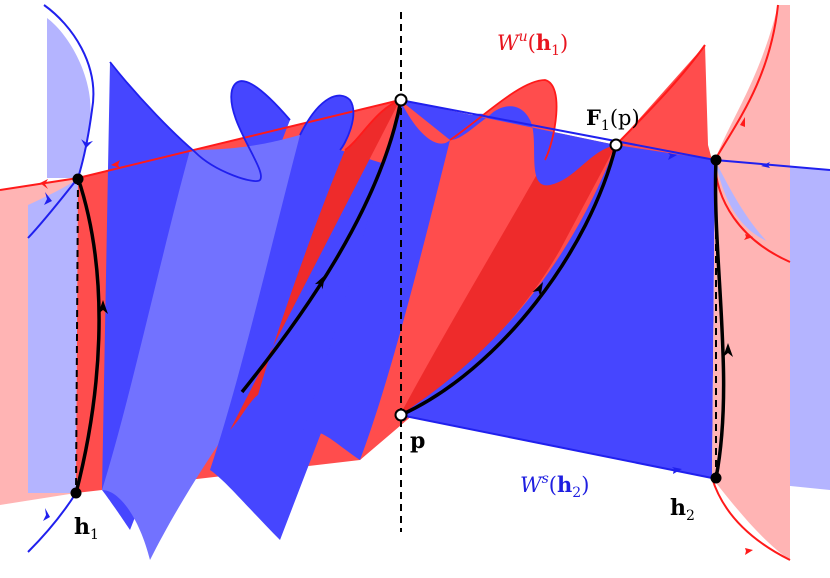  Describe the element at coordinates (52, 522) in the screenshot. I see `h1-stable-curve-bottom` at that location.